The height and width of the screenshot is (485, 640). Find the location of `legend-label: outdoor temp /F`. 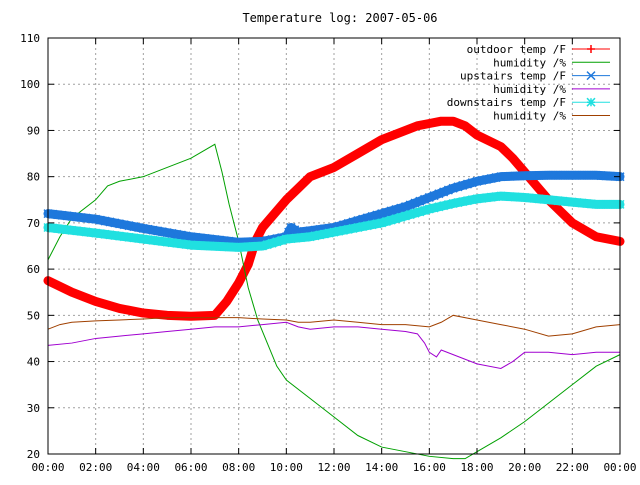

legend-label: outdoor temp /F is located at coordinates (516, 49).